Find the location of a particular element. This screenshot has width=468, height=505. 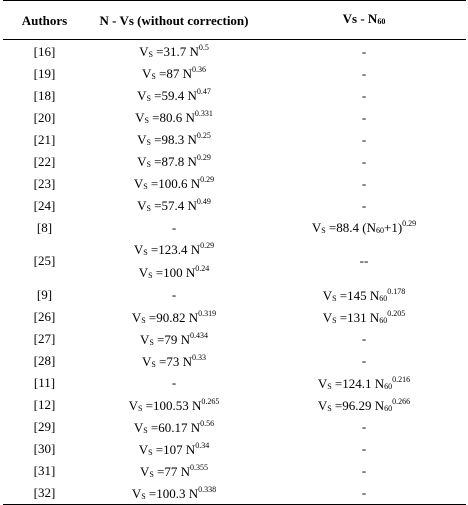

formula-coefficient: =100.53 N is located at coordinates (172, 405).